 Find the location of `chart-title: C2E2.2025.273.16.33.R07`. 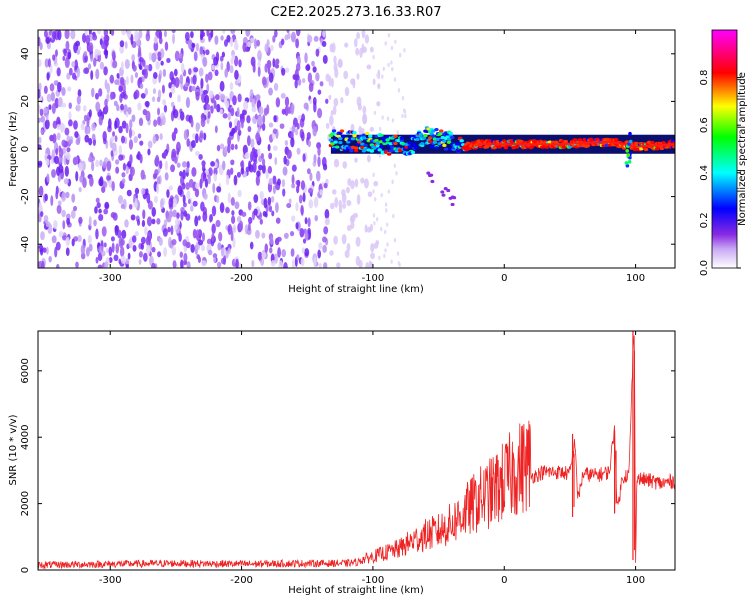

chart-title: C2E2.2025.273.16.33.R07 is located at coordinates (355, 12).